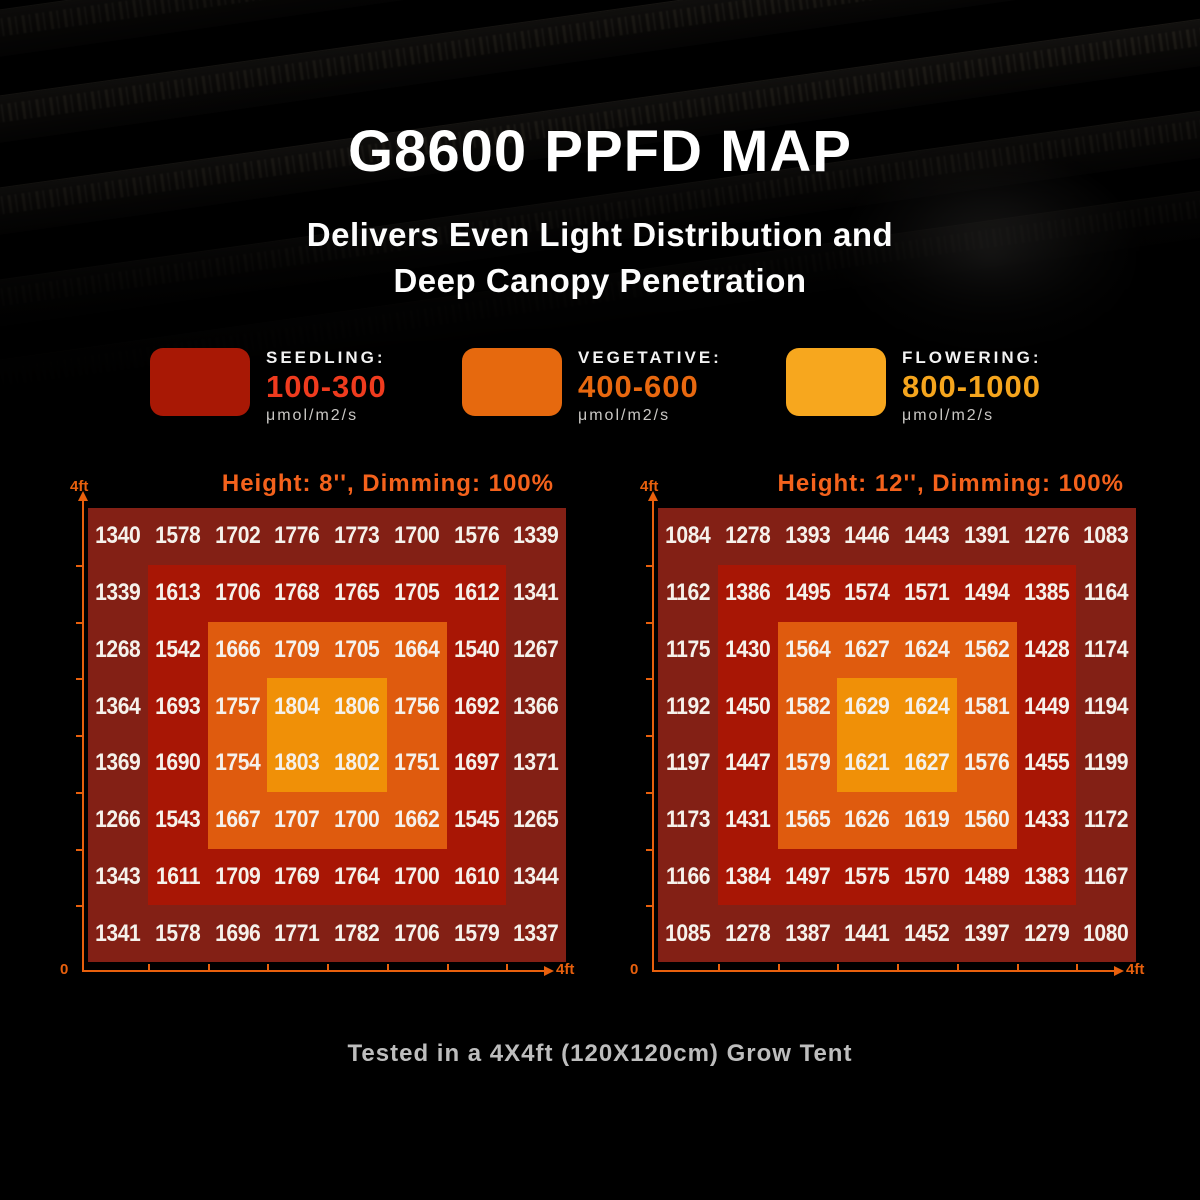 This screenshot has width=1200, height=1200. Describe the element at coordinates (747, 706) in the screenshot. I see `ppfd-cell: 1450` at that location.